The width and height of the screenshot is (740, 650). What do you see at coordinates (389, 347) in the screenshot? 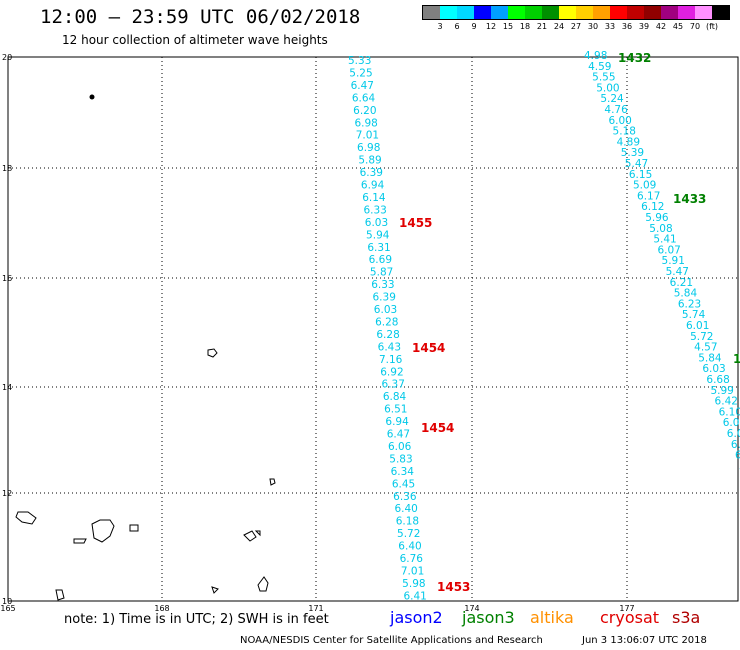
I see `left-track-value: 6.43` at bounding box center [389, 347].